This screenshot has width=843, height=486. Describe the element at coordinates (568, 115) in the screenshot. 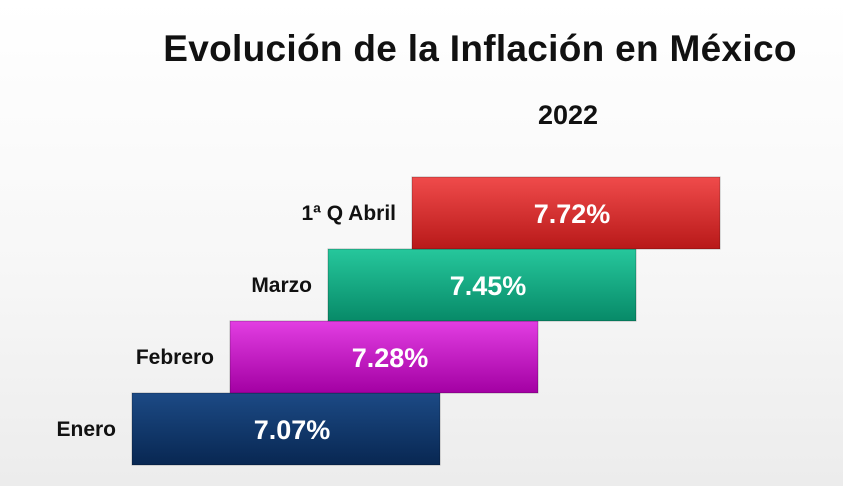

I see `chart-subtitle: 2022` at that location.